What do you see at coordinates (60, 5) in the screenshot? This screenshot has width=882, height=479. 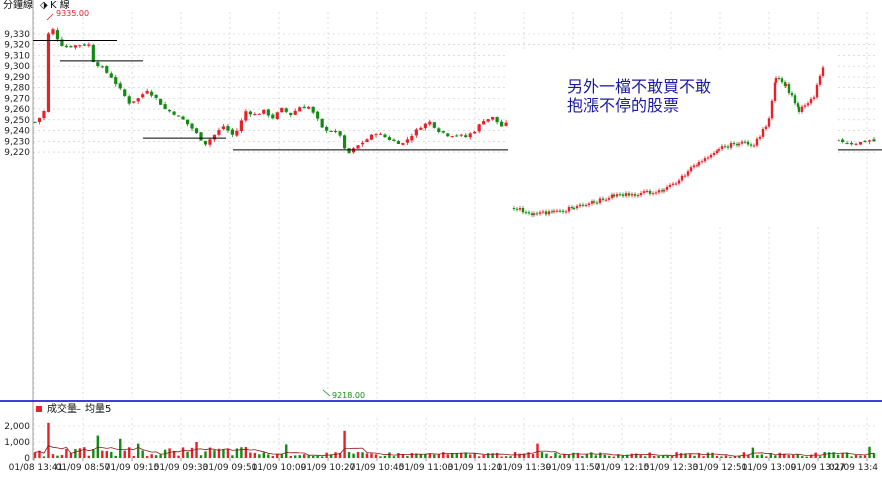 I see `tab-kline: K 線` at bounding box center [60, 5].